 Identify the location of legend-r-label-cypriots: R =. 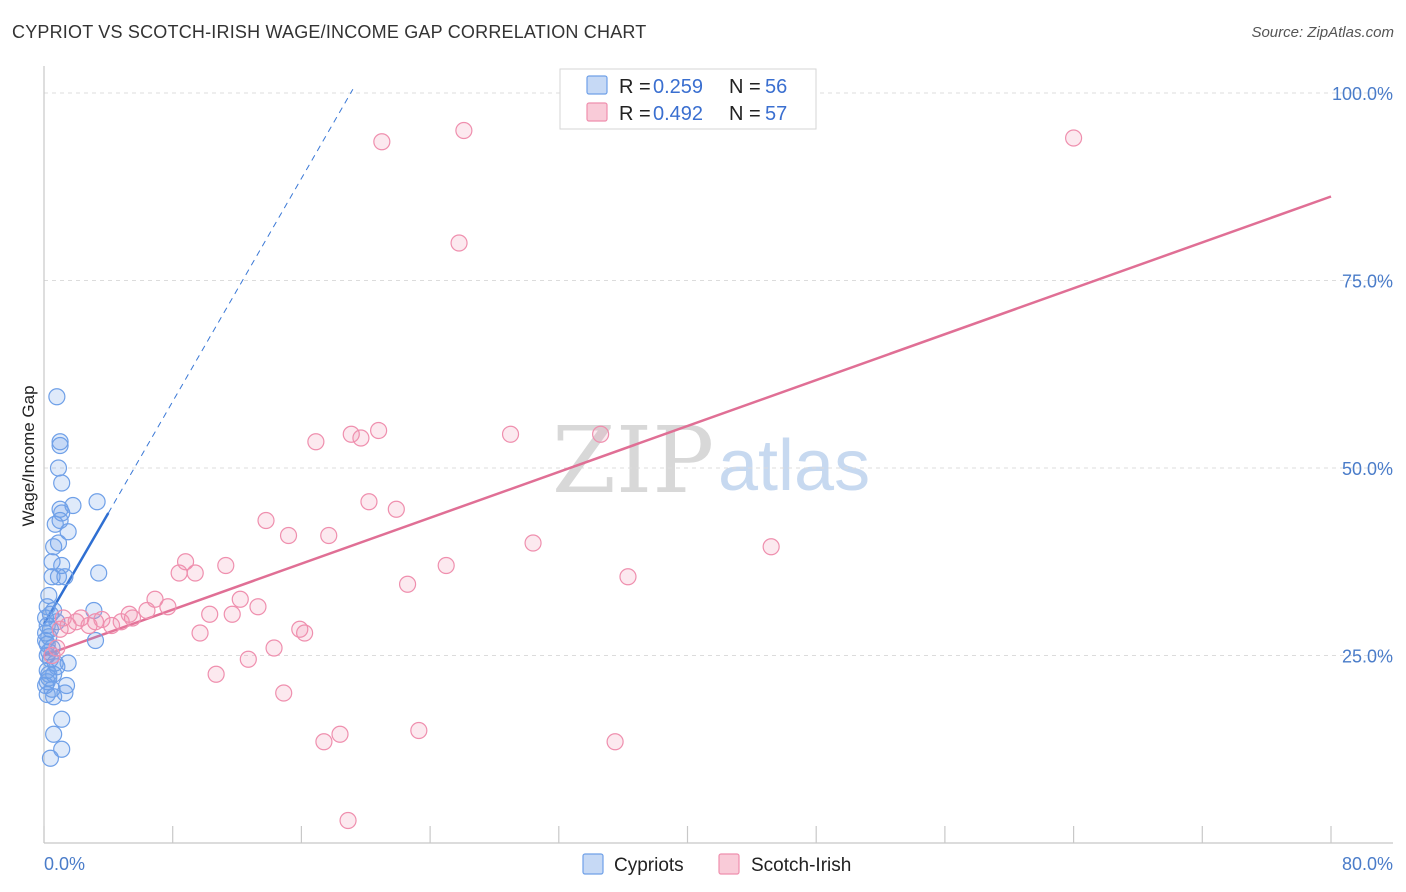
(635, 87).